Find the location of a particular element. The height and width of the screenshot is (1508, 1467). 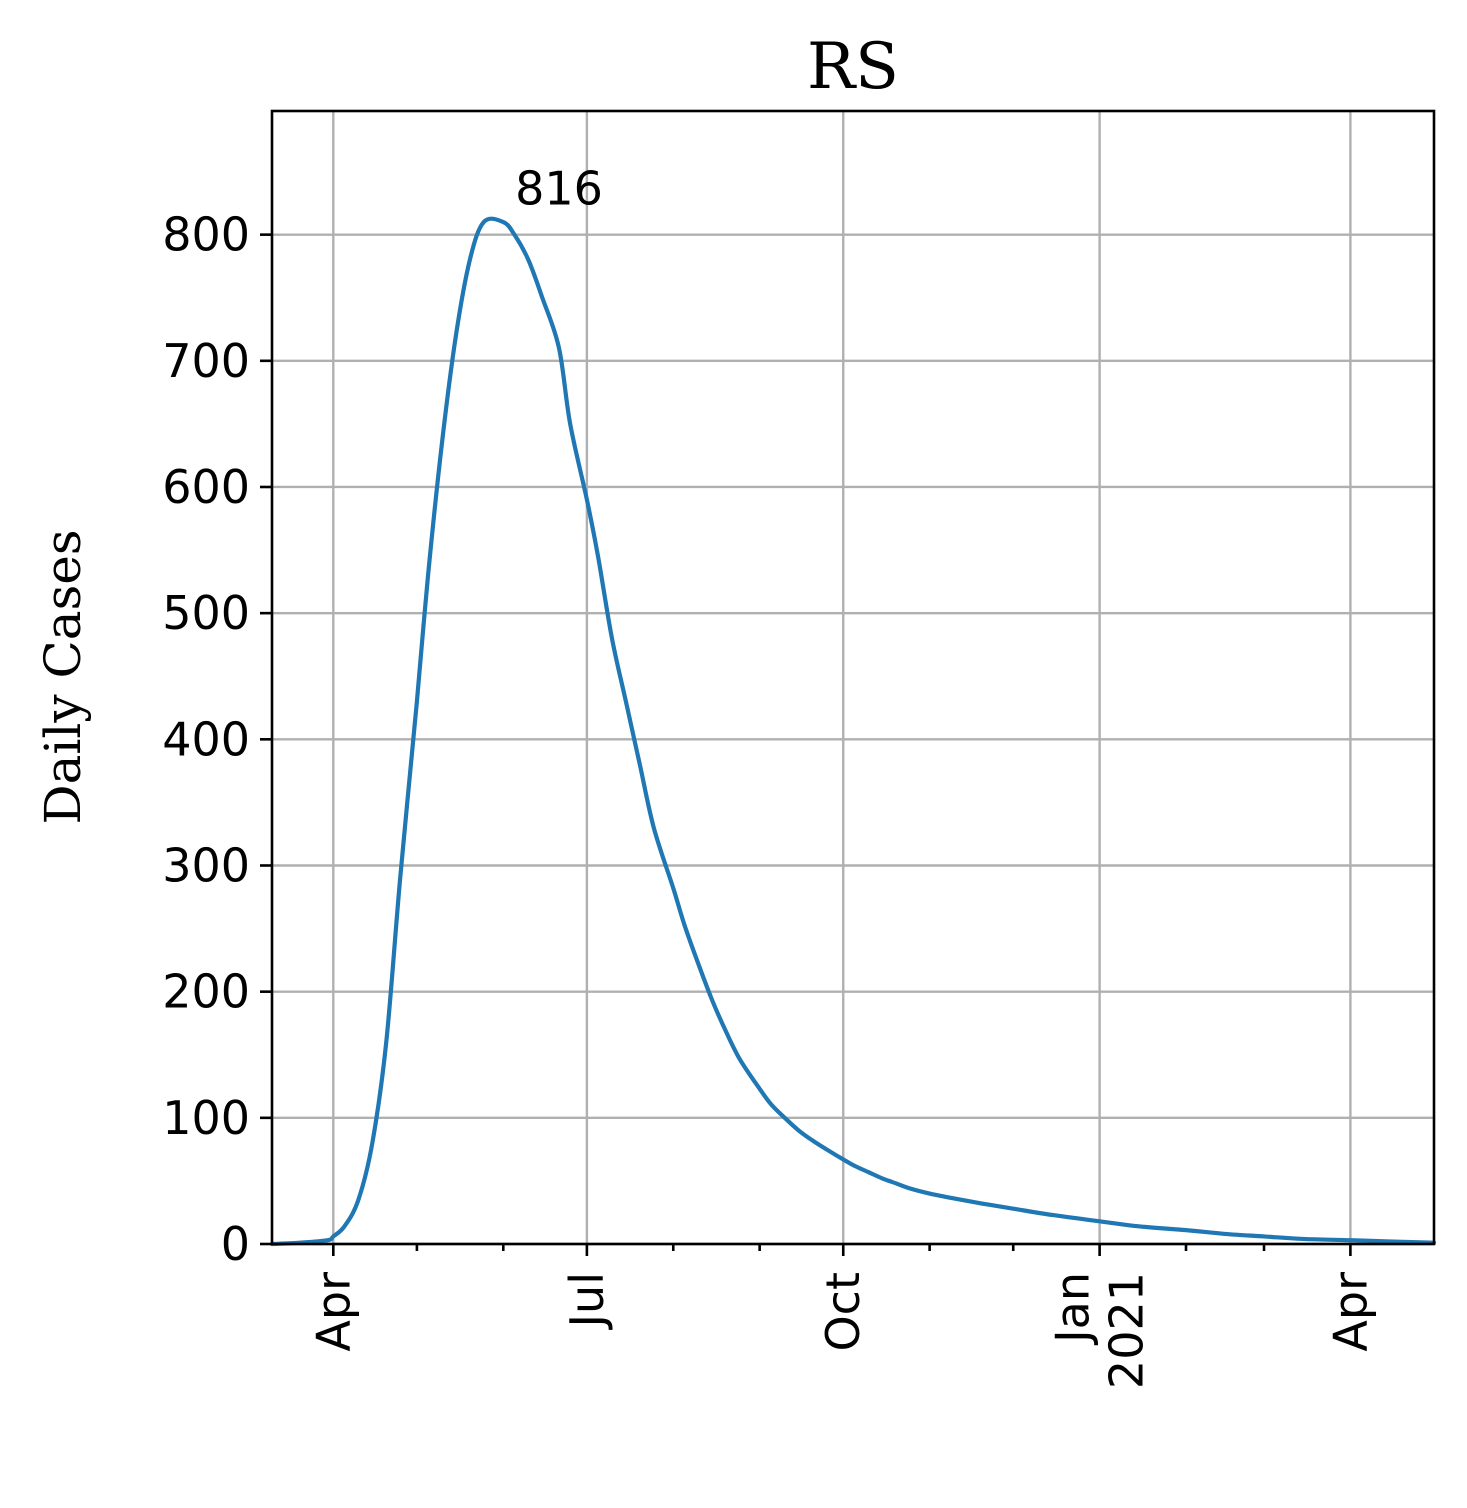

y-tick-label: 700 is located at coordinates (206, 361).